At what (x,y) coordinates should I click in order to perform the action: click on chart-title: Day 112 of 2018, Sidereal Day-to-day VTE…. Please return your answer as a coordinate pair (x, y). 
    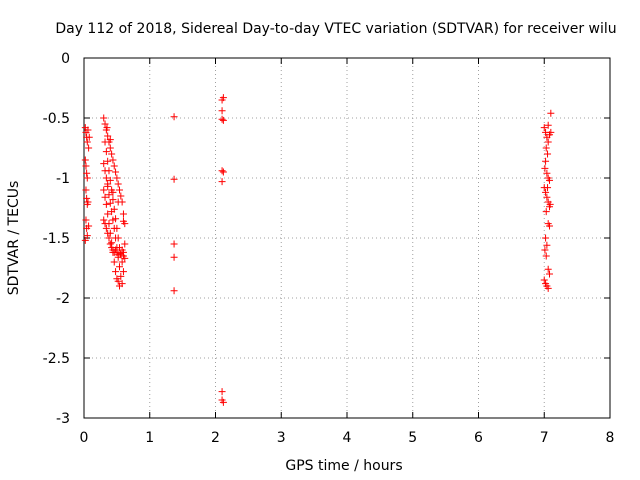
    Looking at the image, I should click on (335, 29).